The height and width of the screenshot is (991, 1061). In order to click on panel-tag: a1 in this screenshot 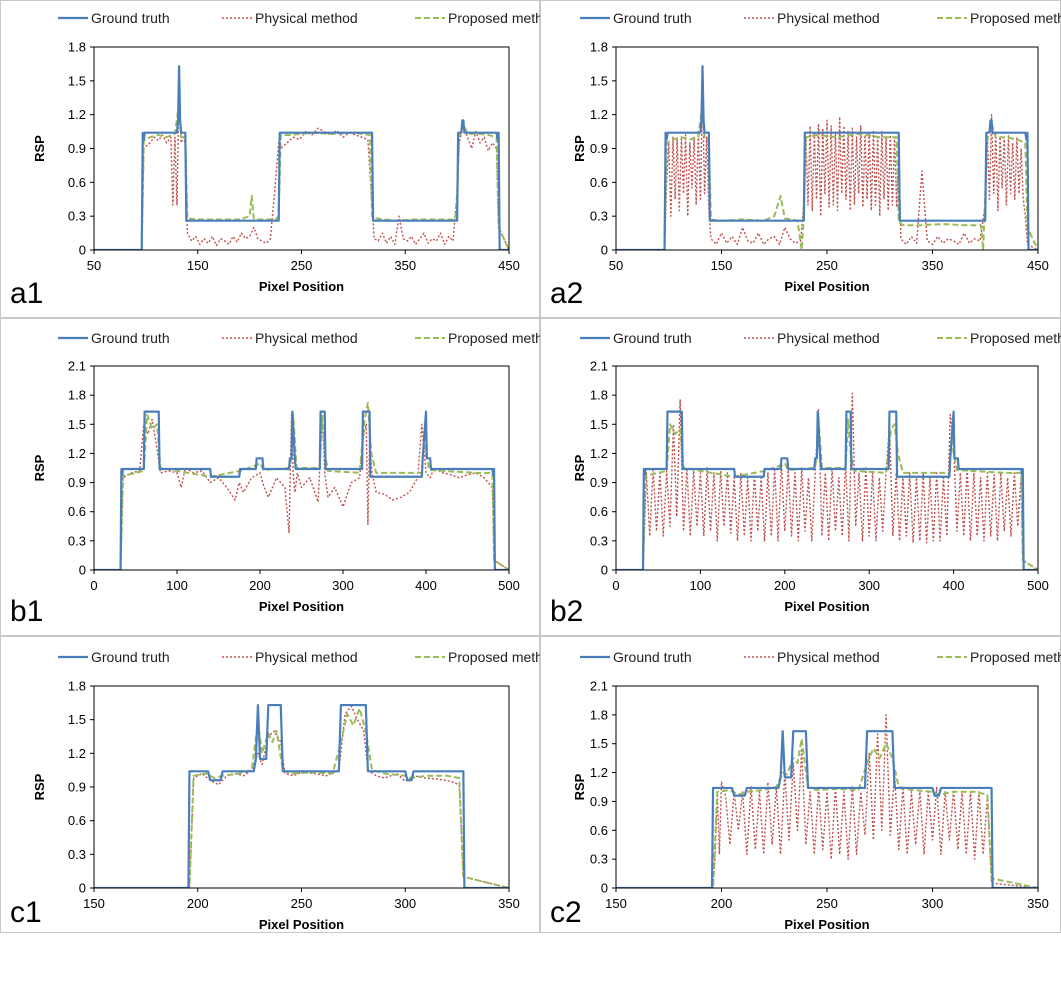, I will do `click(26, 293)`.